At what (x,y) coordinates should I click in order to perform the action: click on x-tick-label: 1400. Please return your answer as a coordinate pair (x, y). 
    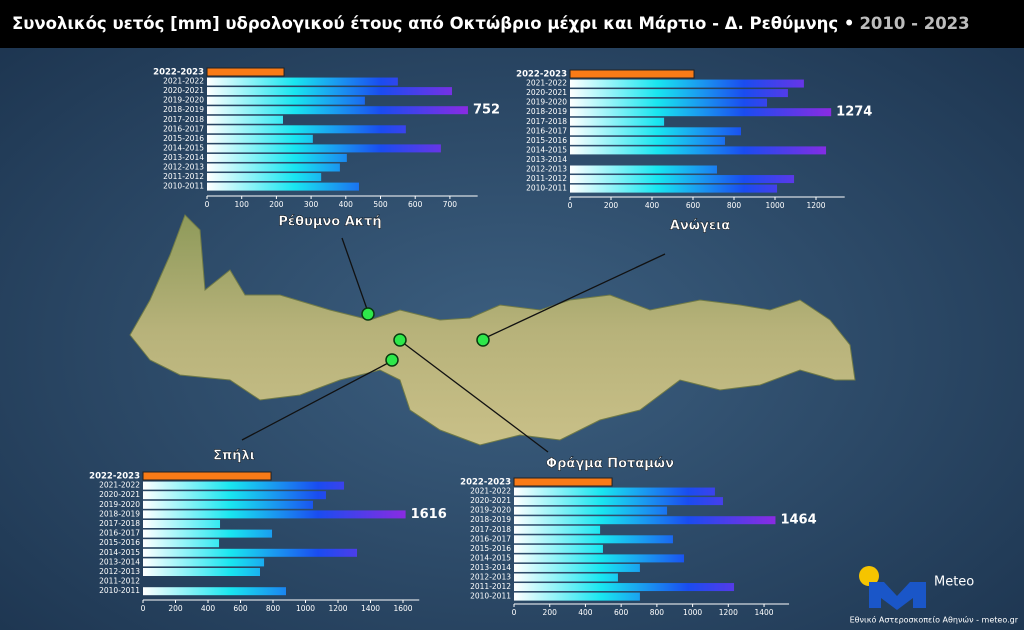
    Looking at the image, I should click on (370, 608).